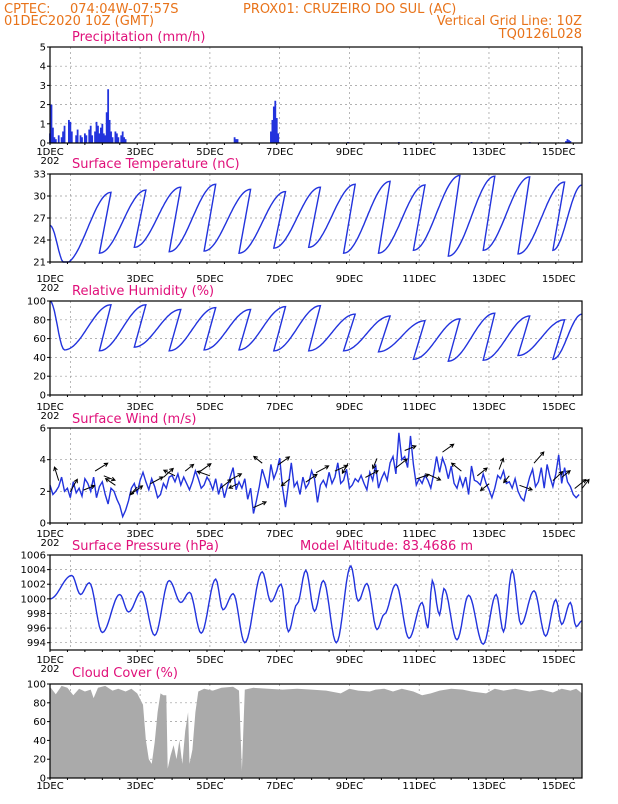 Image resolution: width=618 pixels, height=804 pixels. What do you see at coordinates (39, 263) in the screenshot?
I see `y-tick-label: 21` at bounding box center [39, 263].